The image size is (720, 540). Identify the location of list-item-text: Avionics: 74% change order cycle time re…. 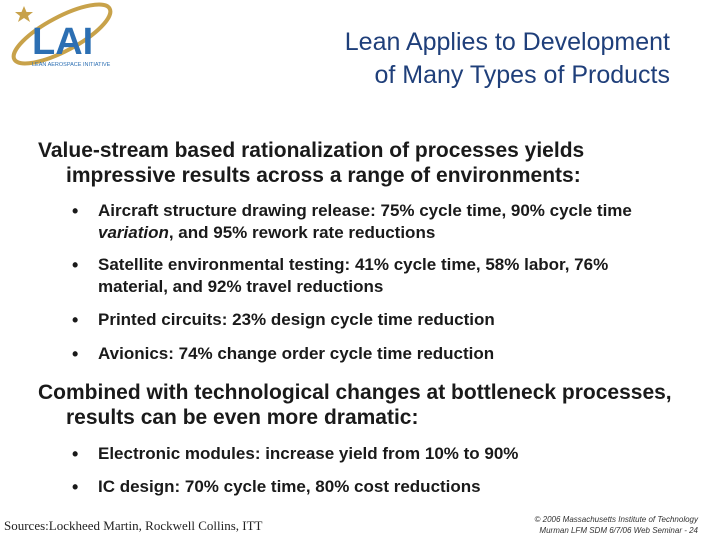
(296, 353).